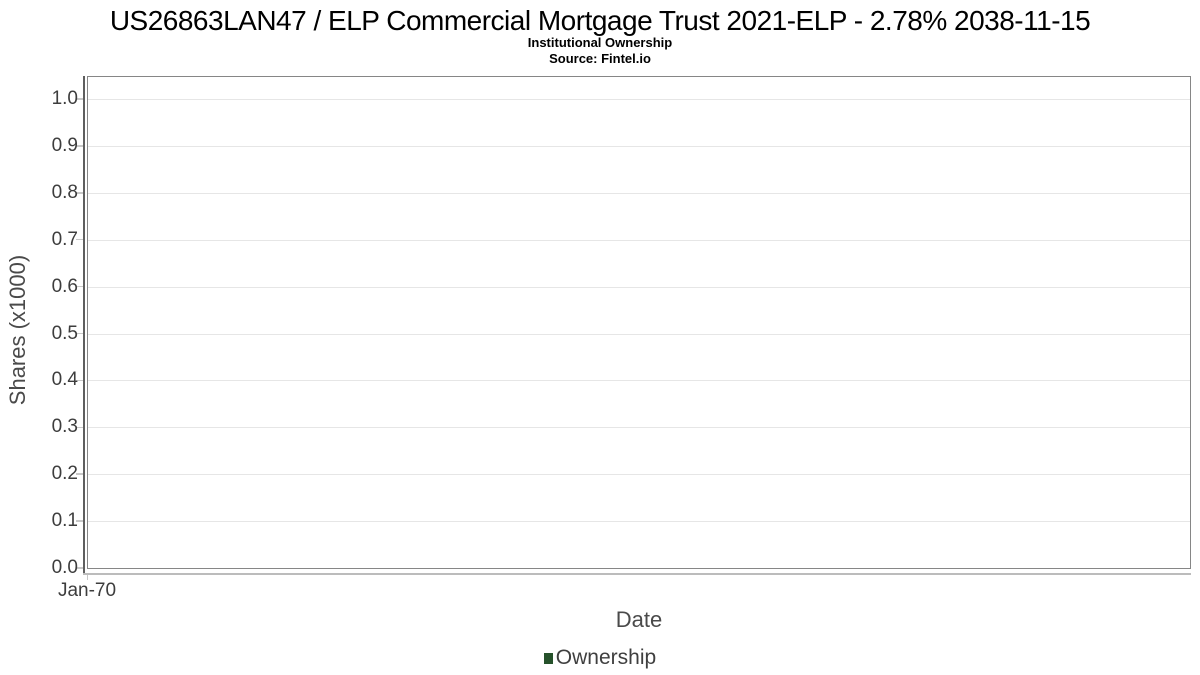  What do you see at coordinates (87, 590) in the screenshot?
I see `x-tick-label: Jan-70` at bounding box center [87, 590].